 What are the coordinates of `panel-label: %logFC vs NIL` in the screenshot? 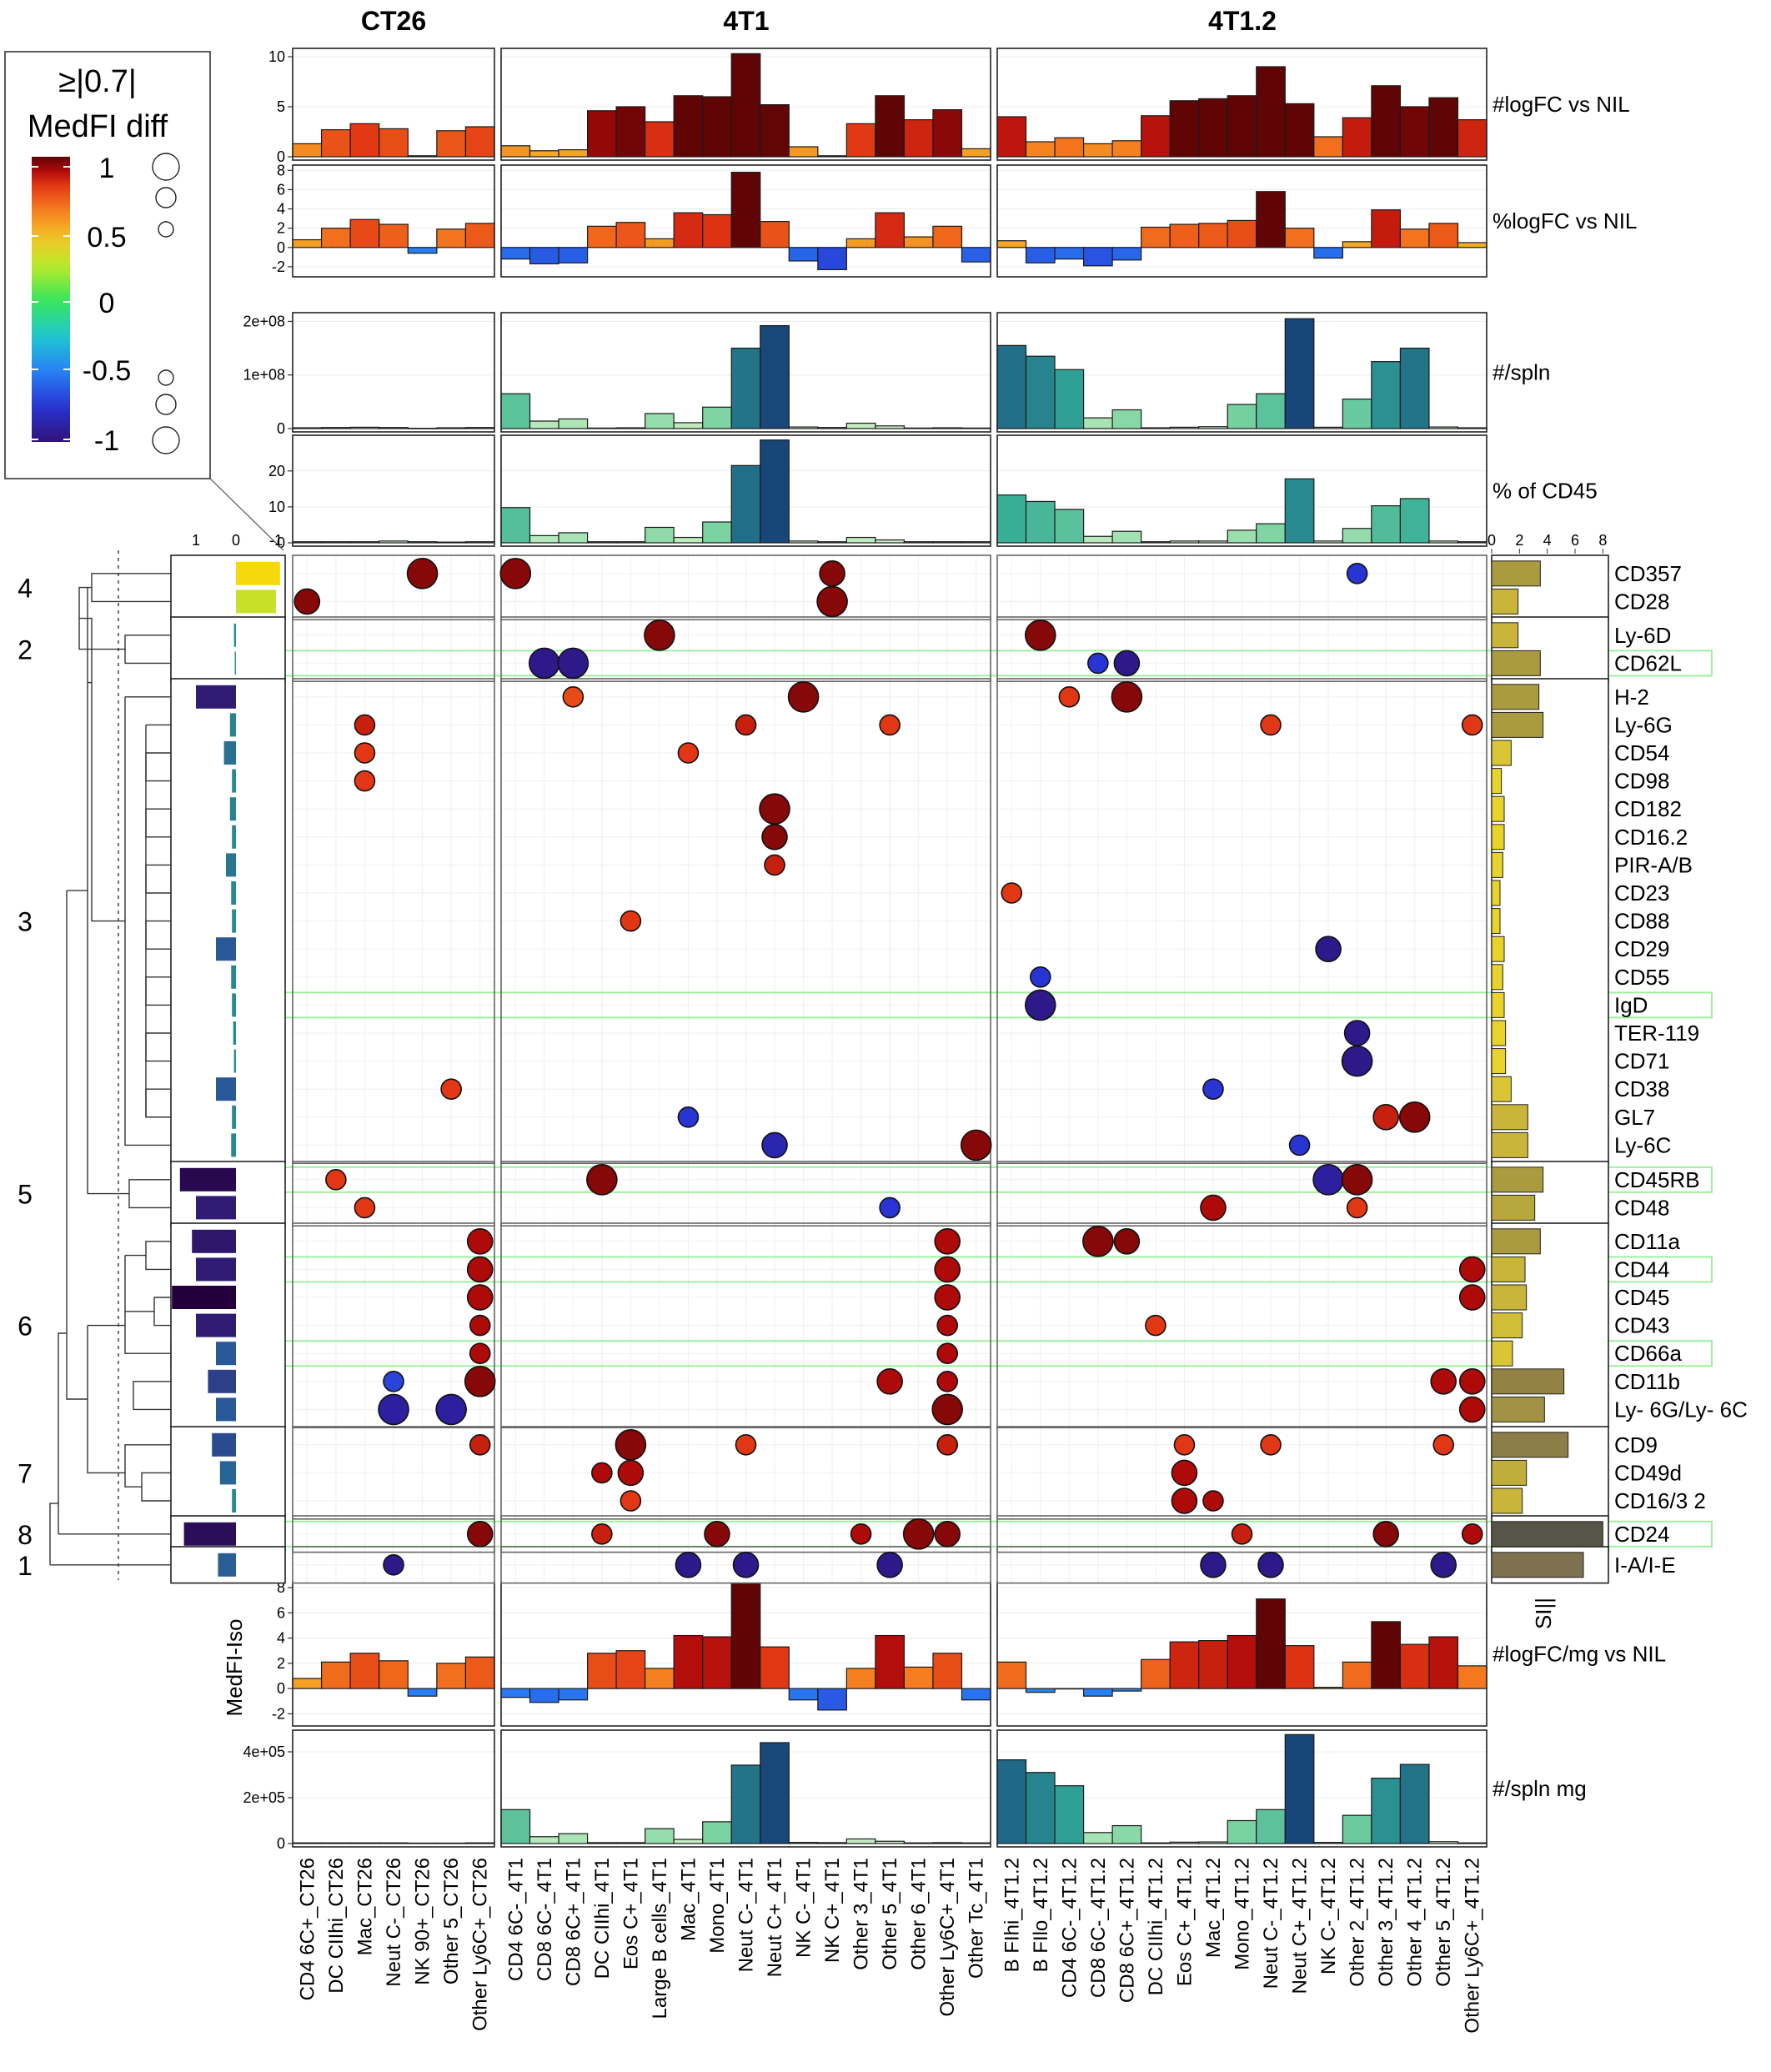 It's located at (1565, 221).